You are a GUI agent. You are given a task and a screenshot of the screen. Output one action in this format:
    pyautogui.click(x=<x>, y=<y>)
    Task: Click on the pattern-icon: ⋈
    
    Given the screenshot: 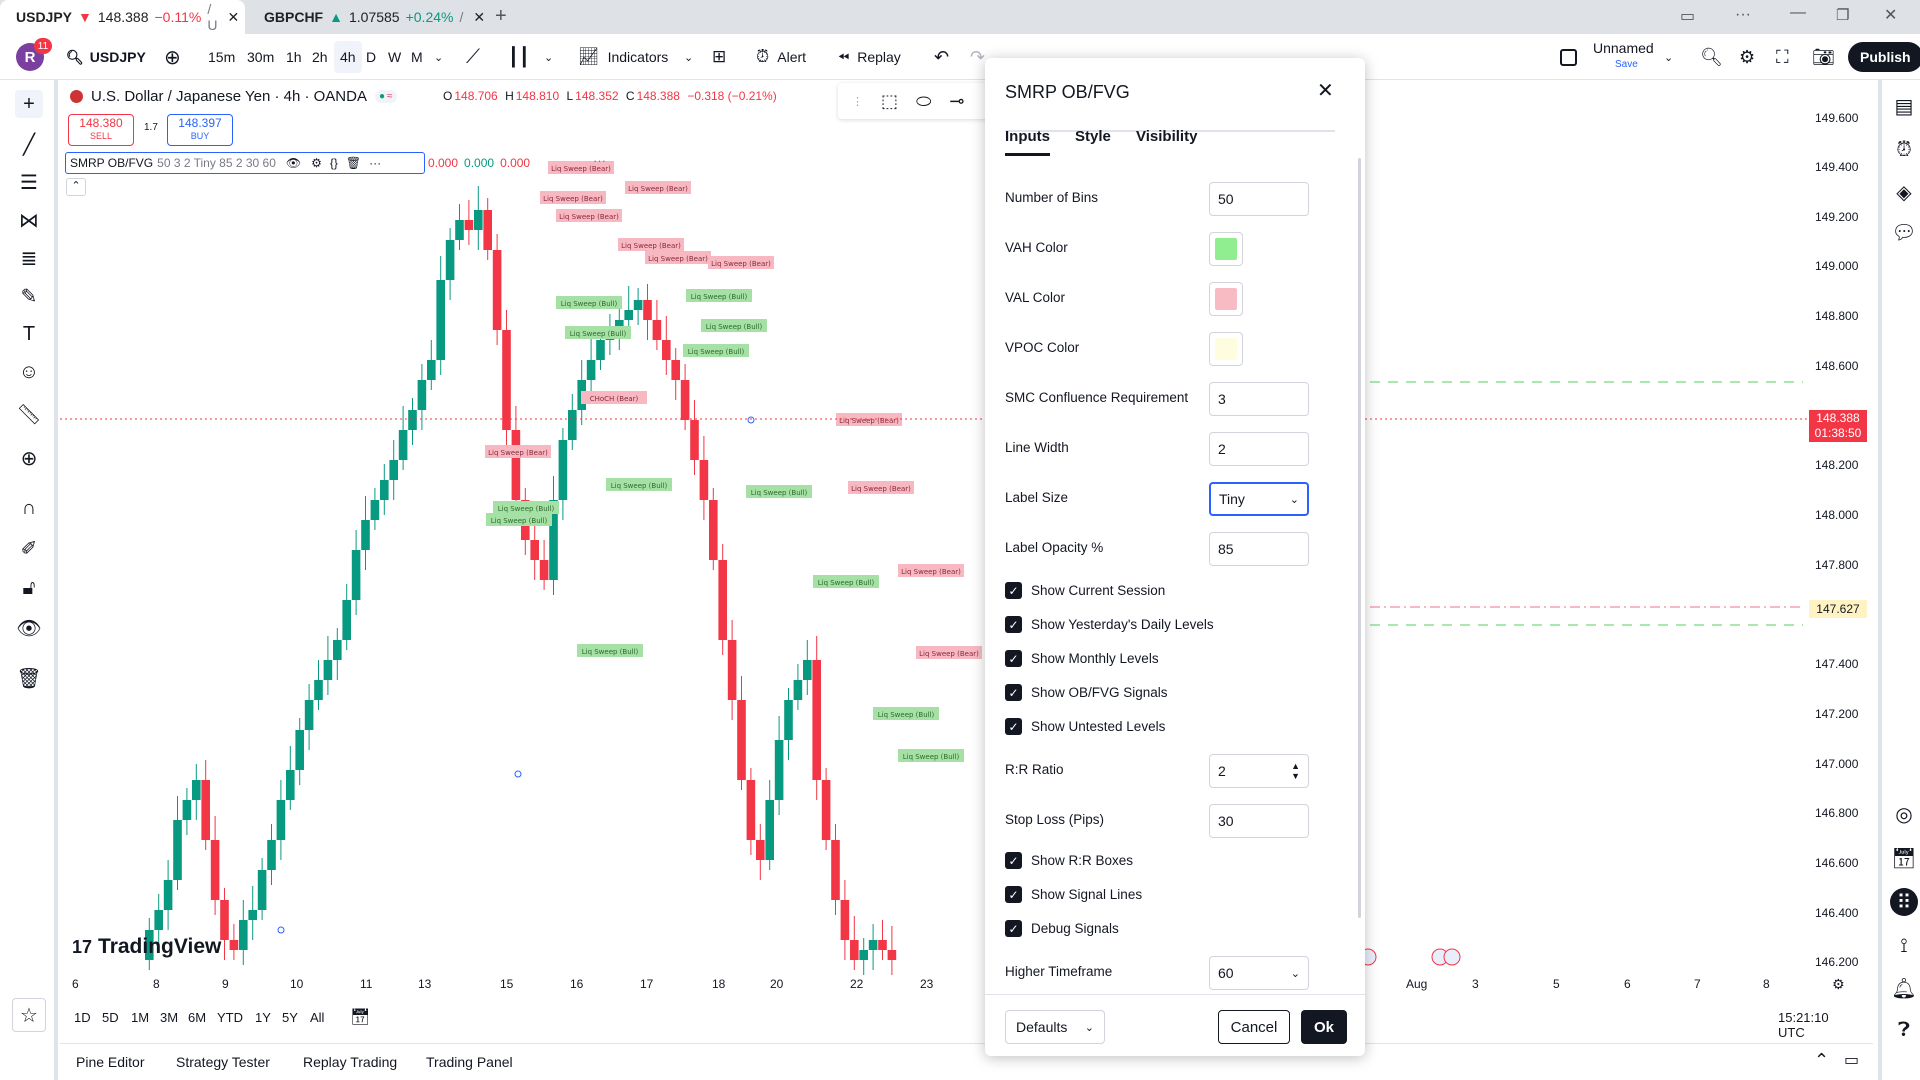 What is the action you would take?
    pyautogui.click(x=29, y=220)
    